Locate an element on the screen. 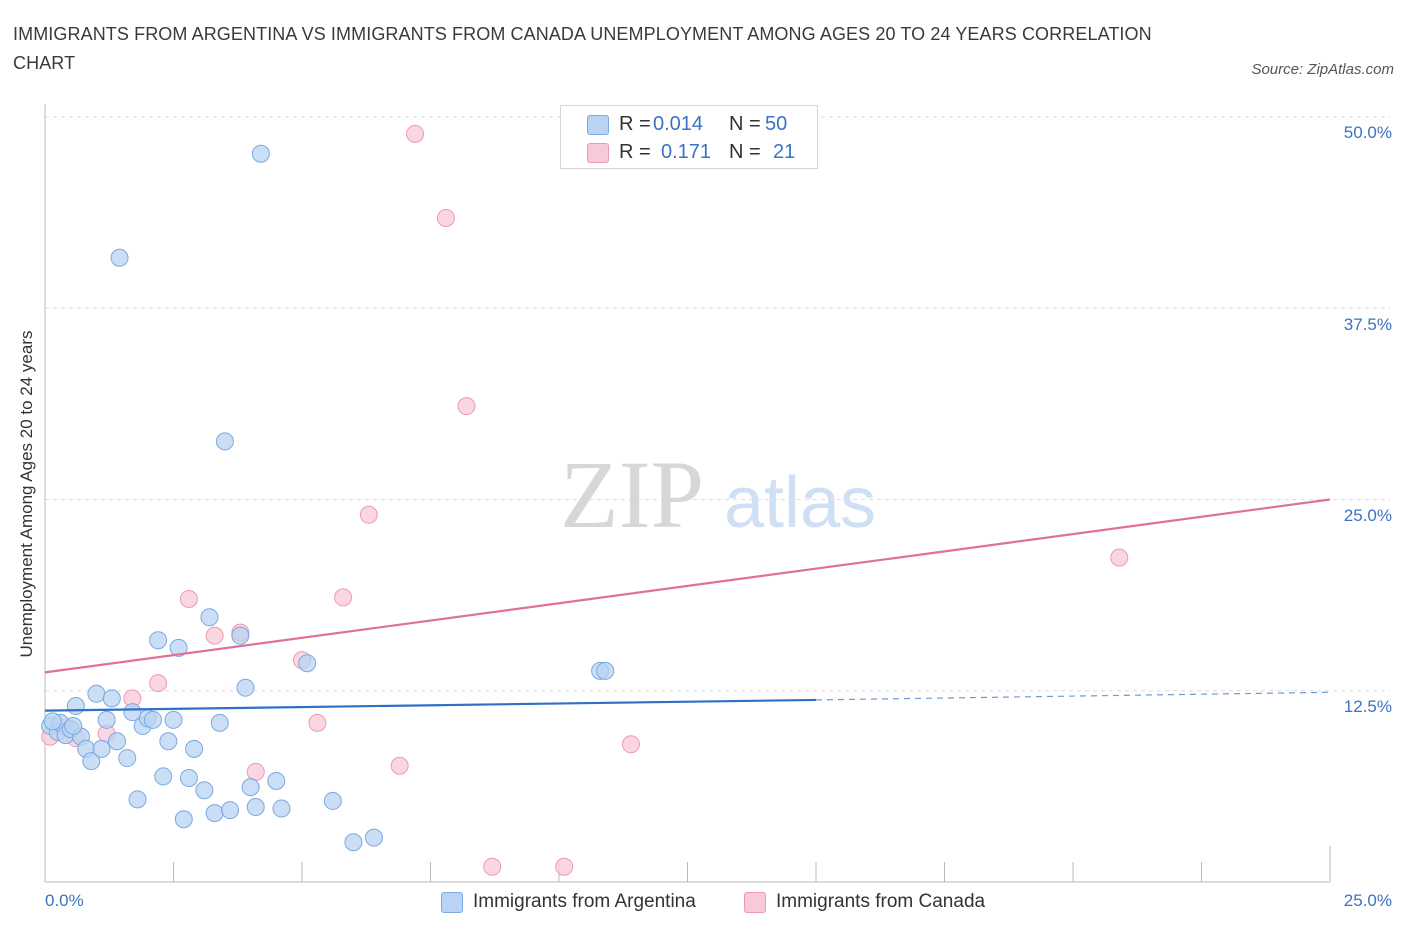  y-tick-label: 12.5% is located at coordinates (1367, 706).